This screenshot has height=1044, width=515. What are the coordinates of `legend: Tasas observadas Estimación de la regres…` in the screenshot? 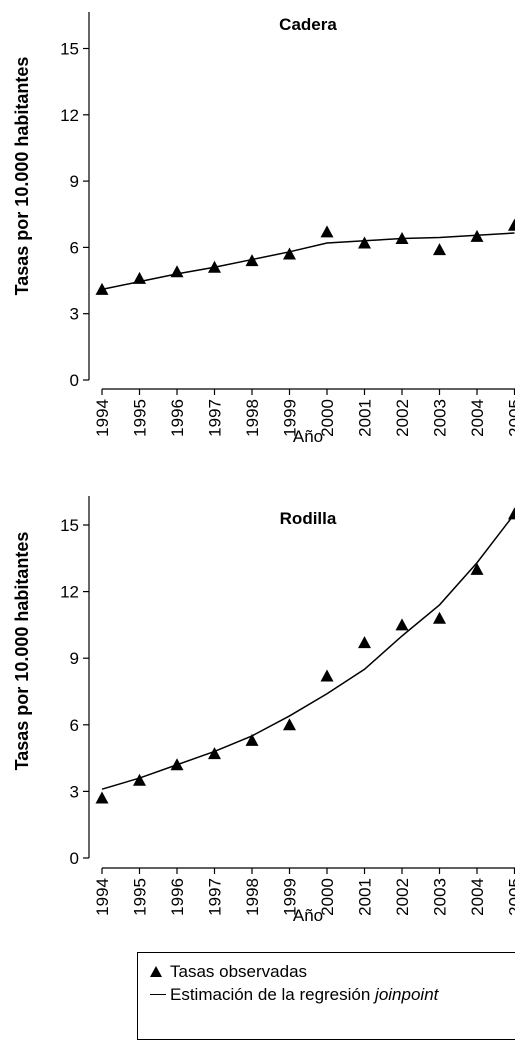 It's located at (326, 996).